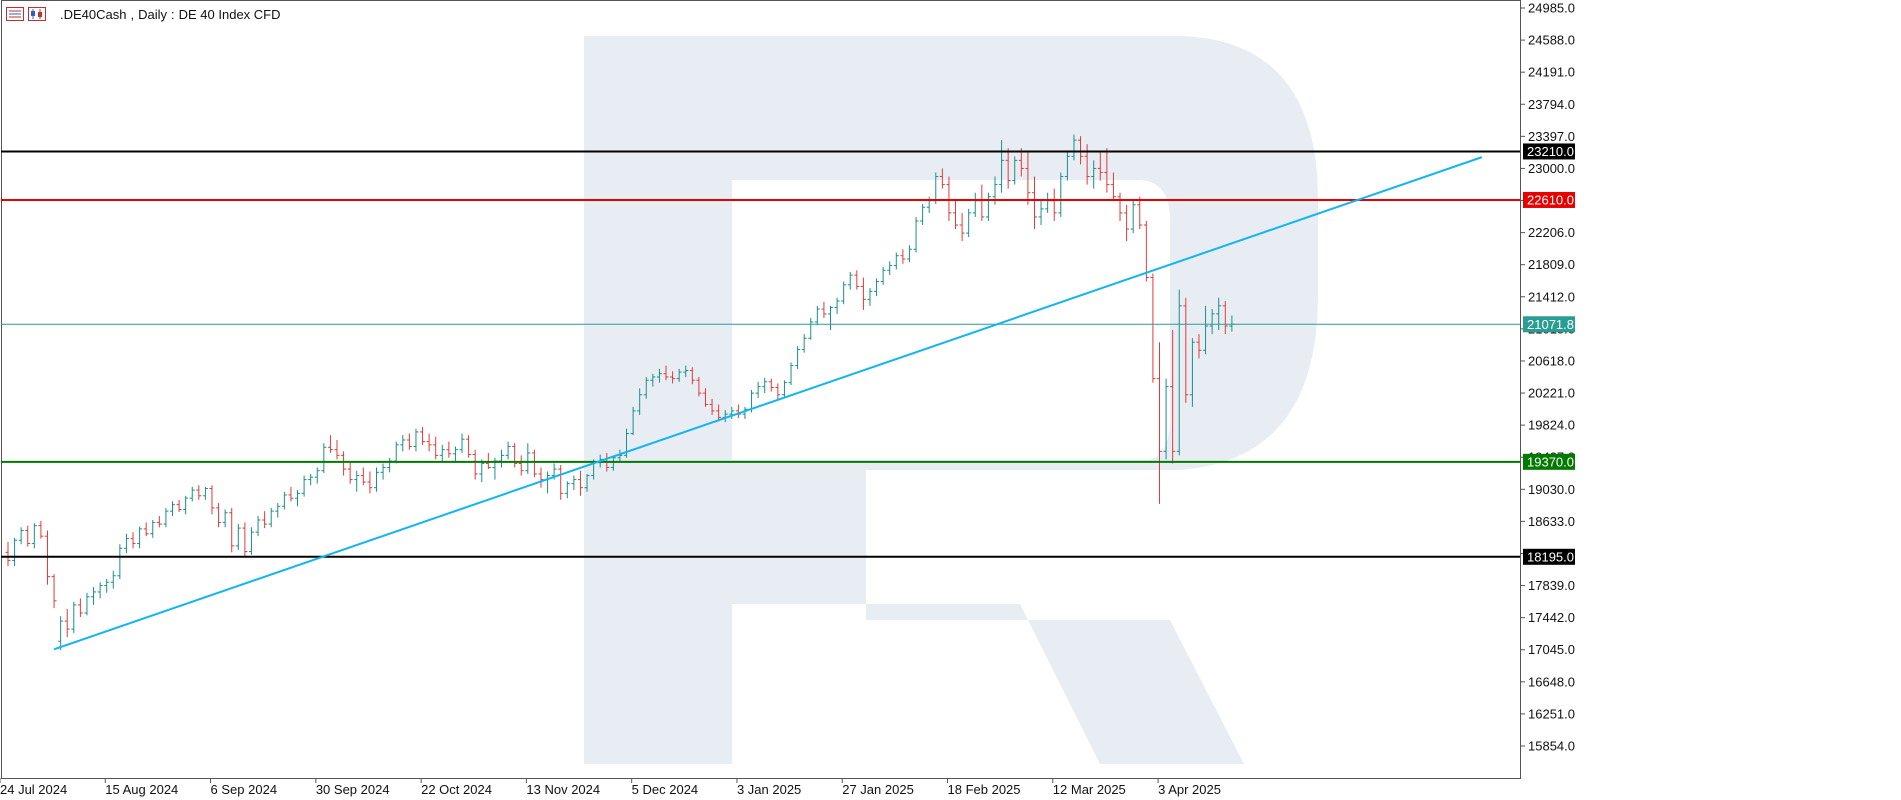  I want to click on resistance-red-price-tag: 22610.0, so click(1549, 199).